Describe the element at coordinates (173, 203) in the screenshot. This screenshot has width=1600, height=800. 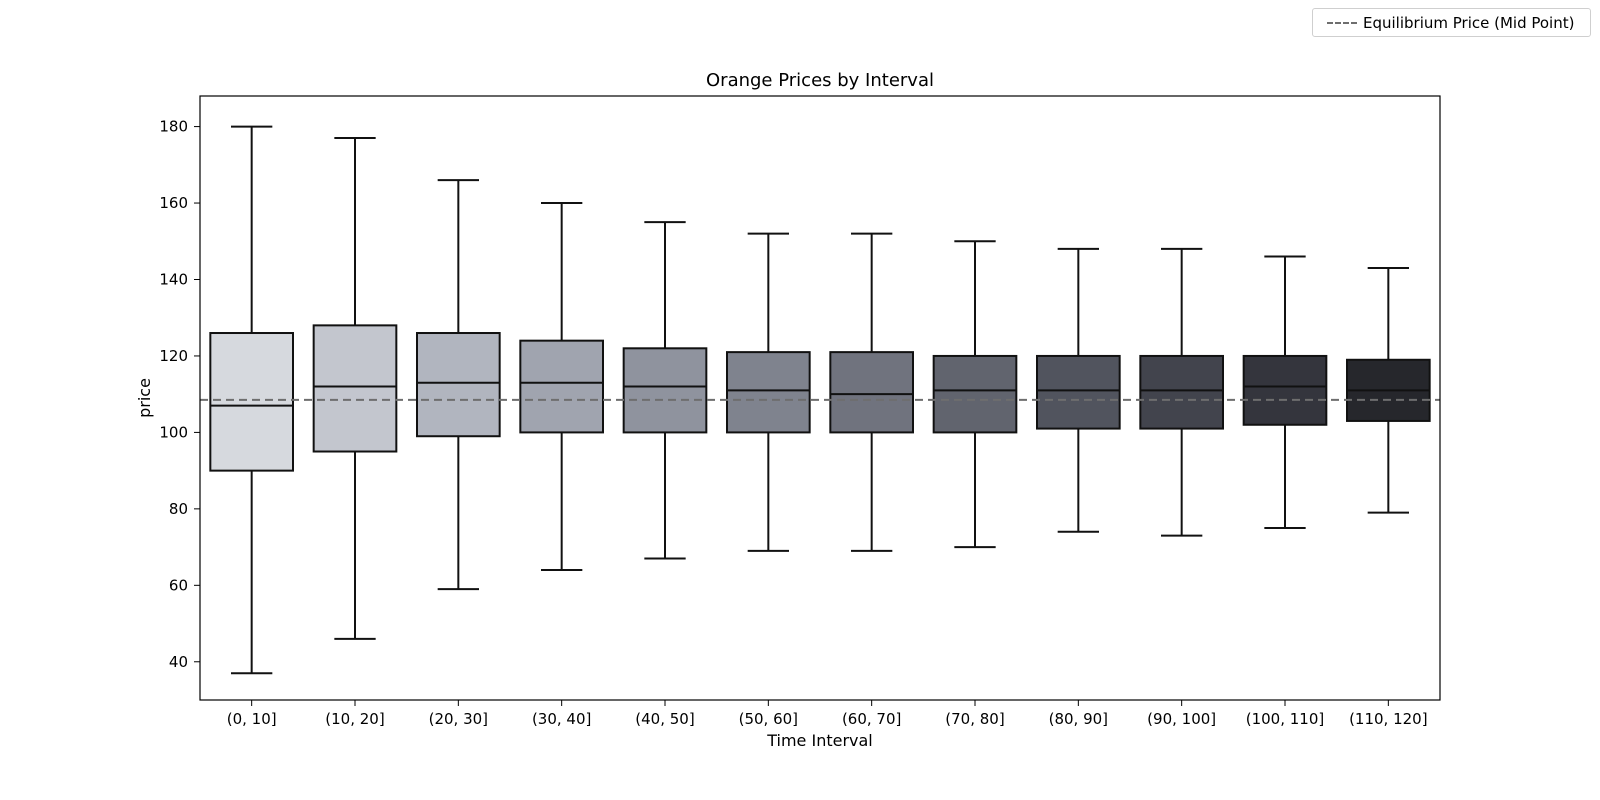
I see `y-tick-label: 160` at that location.